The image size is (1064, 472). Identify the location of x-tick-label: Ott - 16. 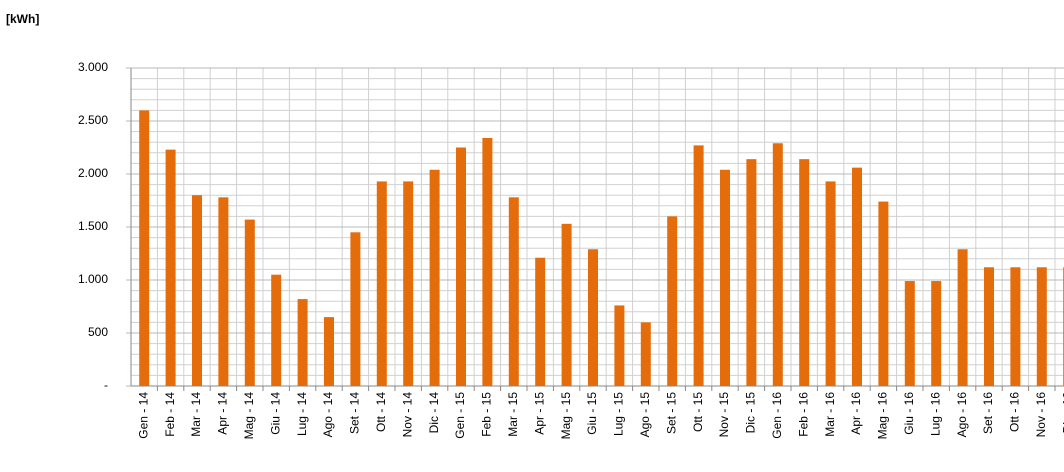
(1015, 412).